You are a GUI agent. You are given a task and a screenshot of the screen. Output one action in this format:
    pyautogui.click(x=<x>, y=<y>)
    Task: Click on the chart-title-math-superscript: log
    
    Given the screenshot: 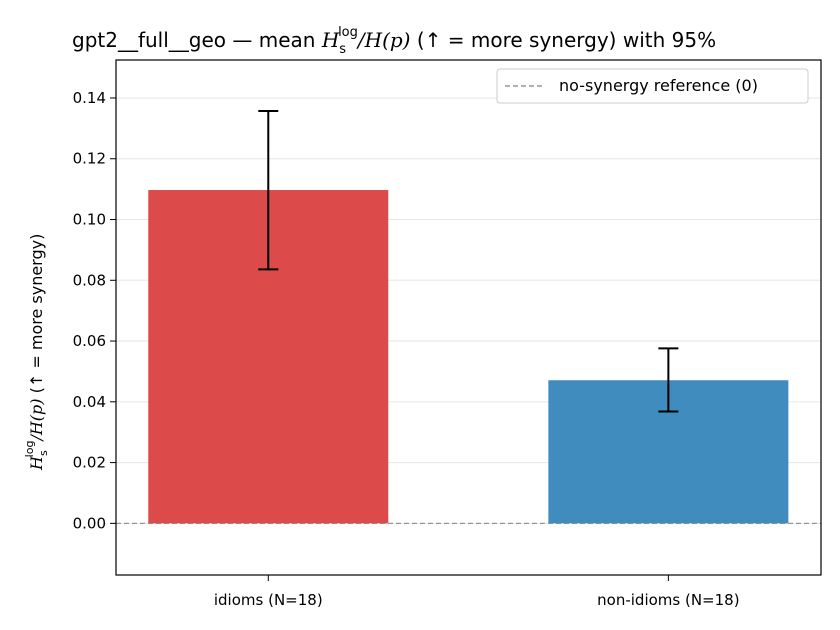 What is the action you would take?
    pyautogui.click(x=348, y=32)
    